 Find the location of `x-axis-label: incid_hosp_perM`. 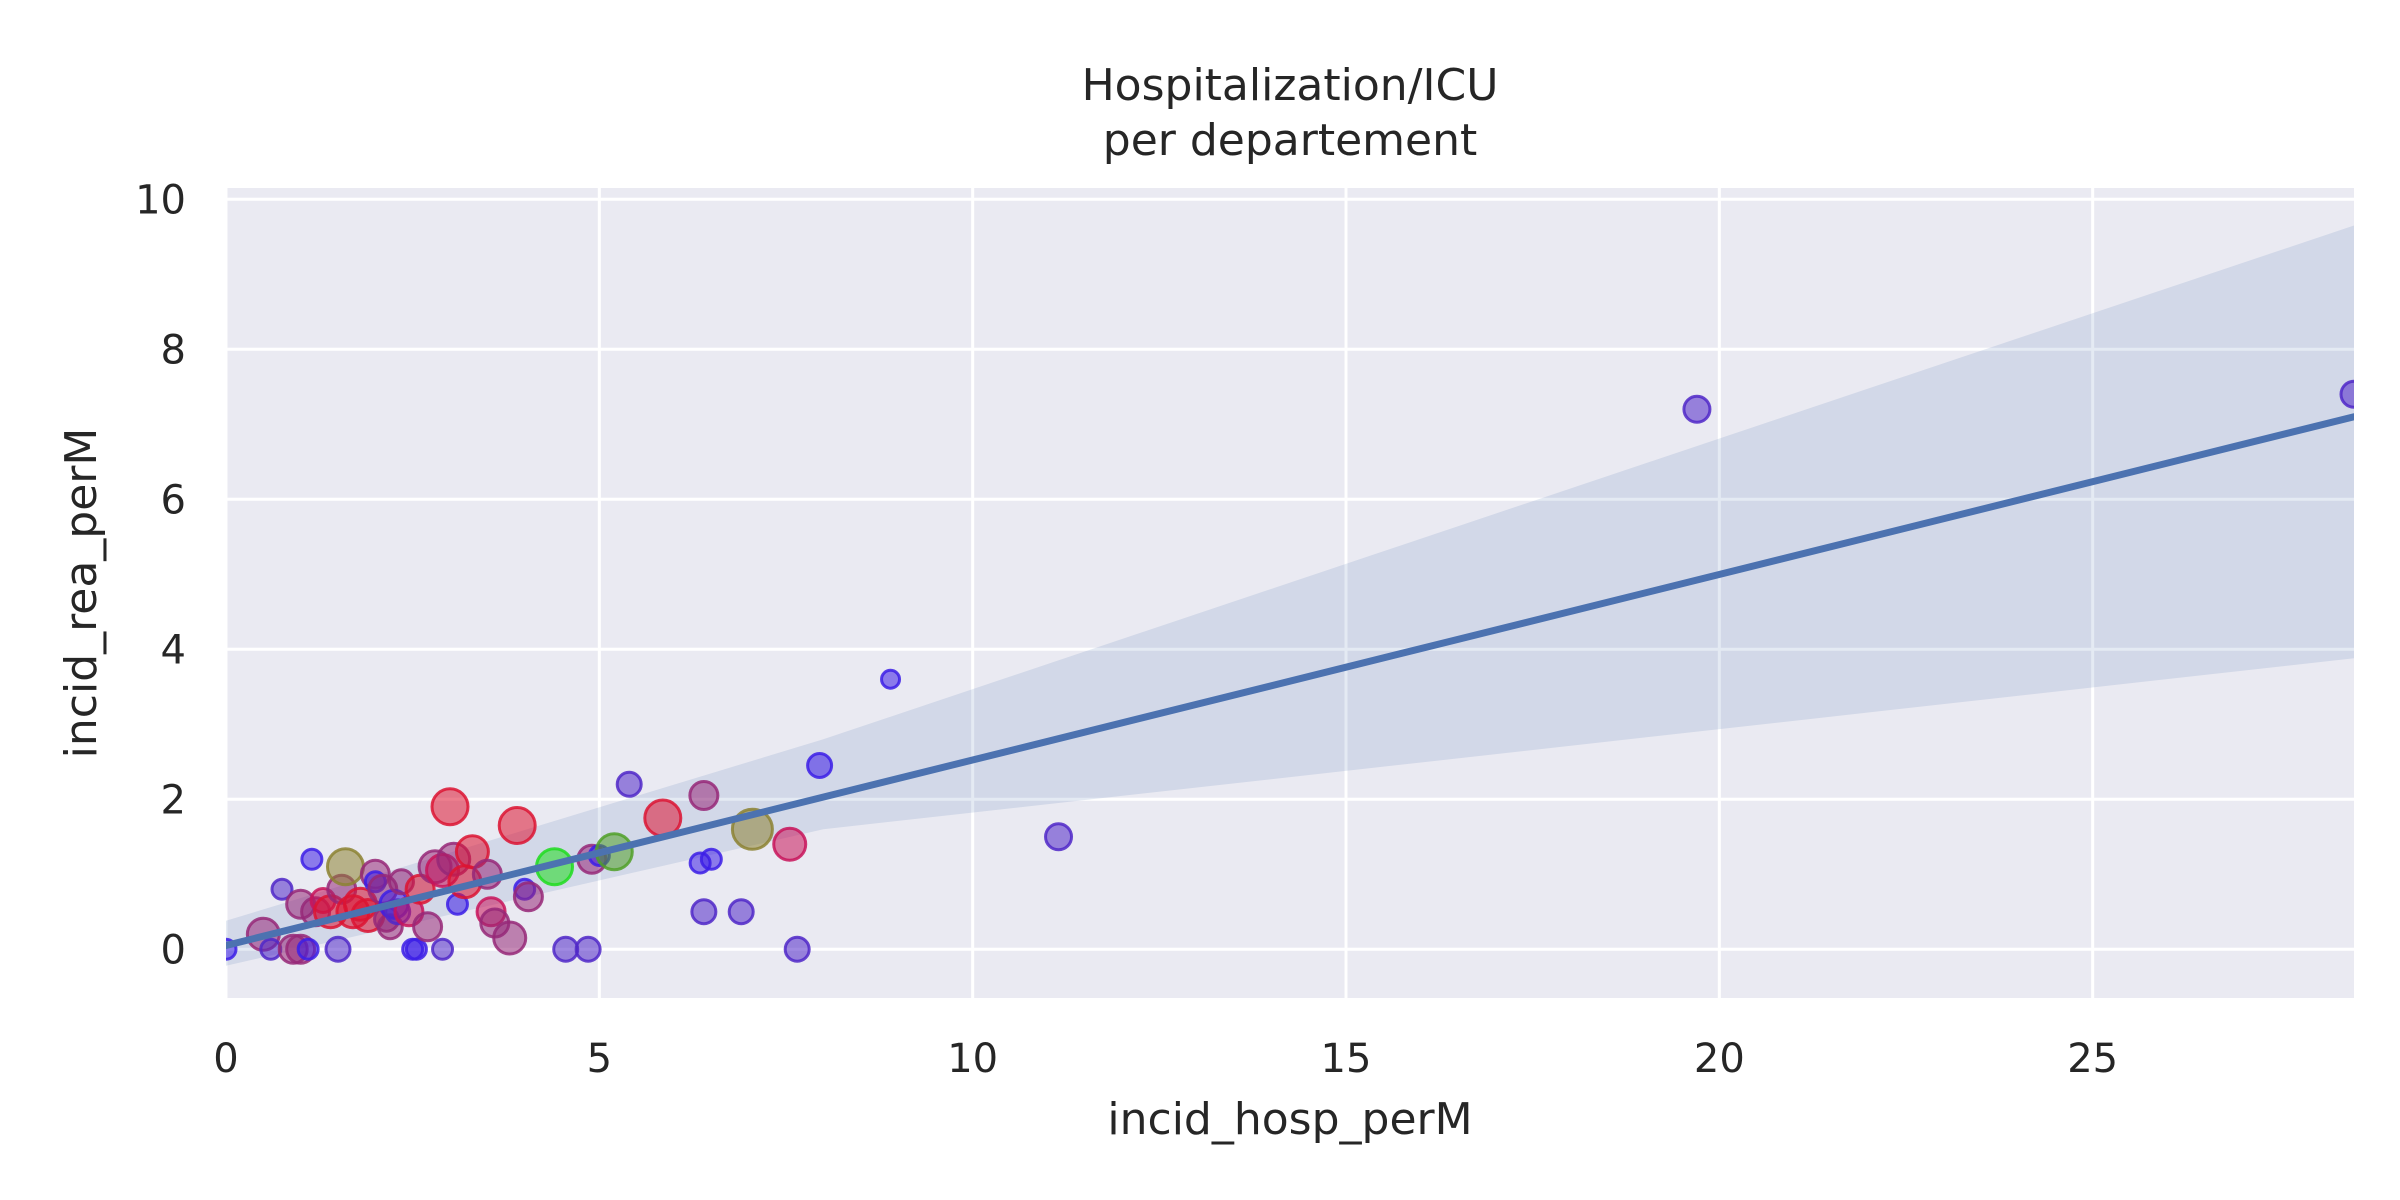

x-axis-label: incid_hosp_perM is located at coordinates (1289, 1119).